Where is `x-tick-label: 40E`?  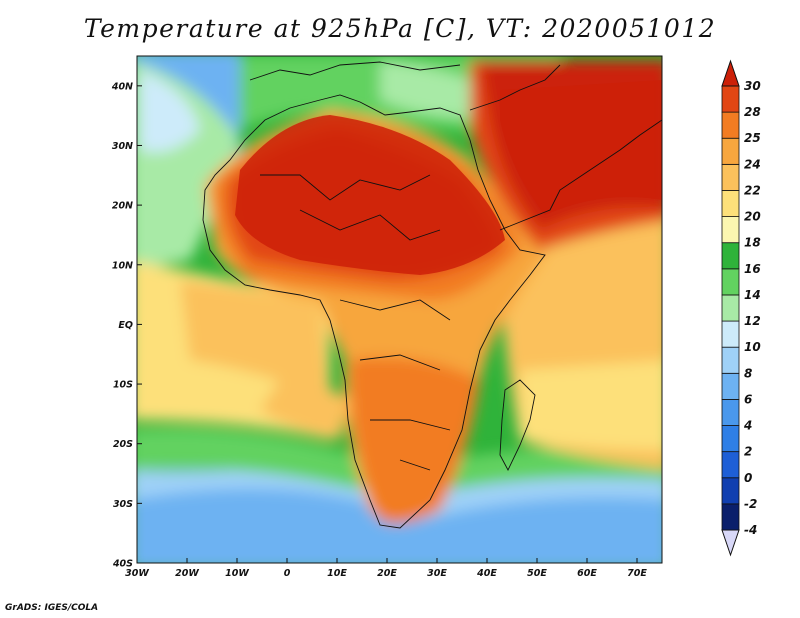
x-tick-label: 40E is located at coordinates (486, 573).